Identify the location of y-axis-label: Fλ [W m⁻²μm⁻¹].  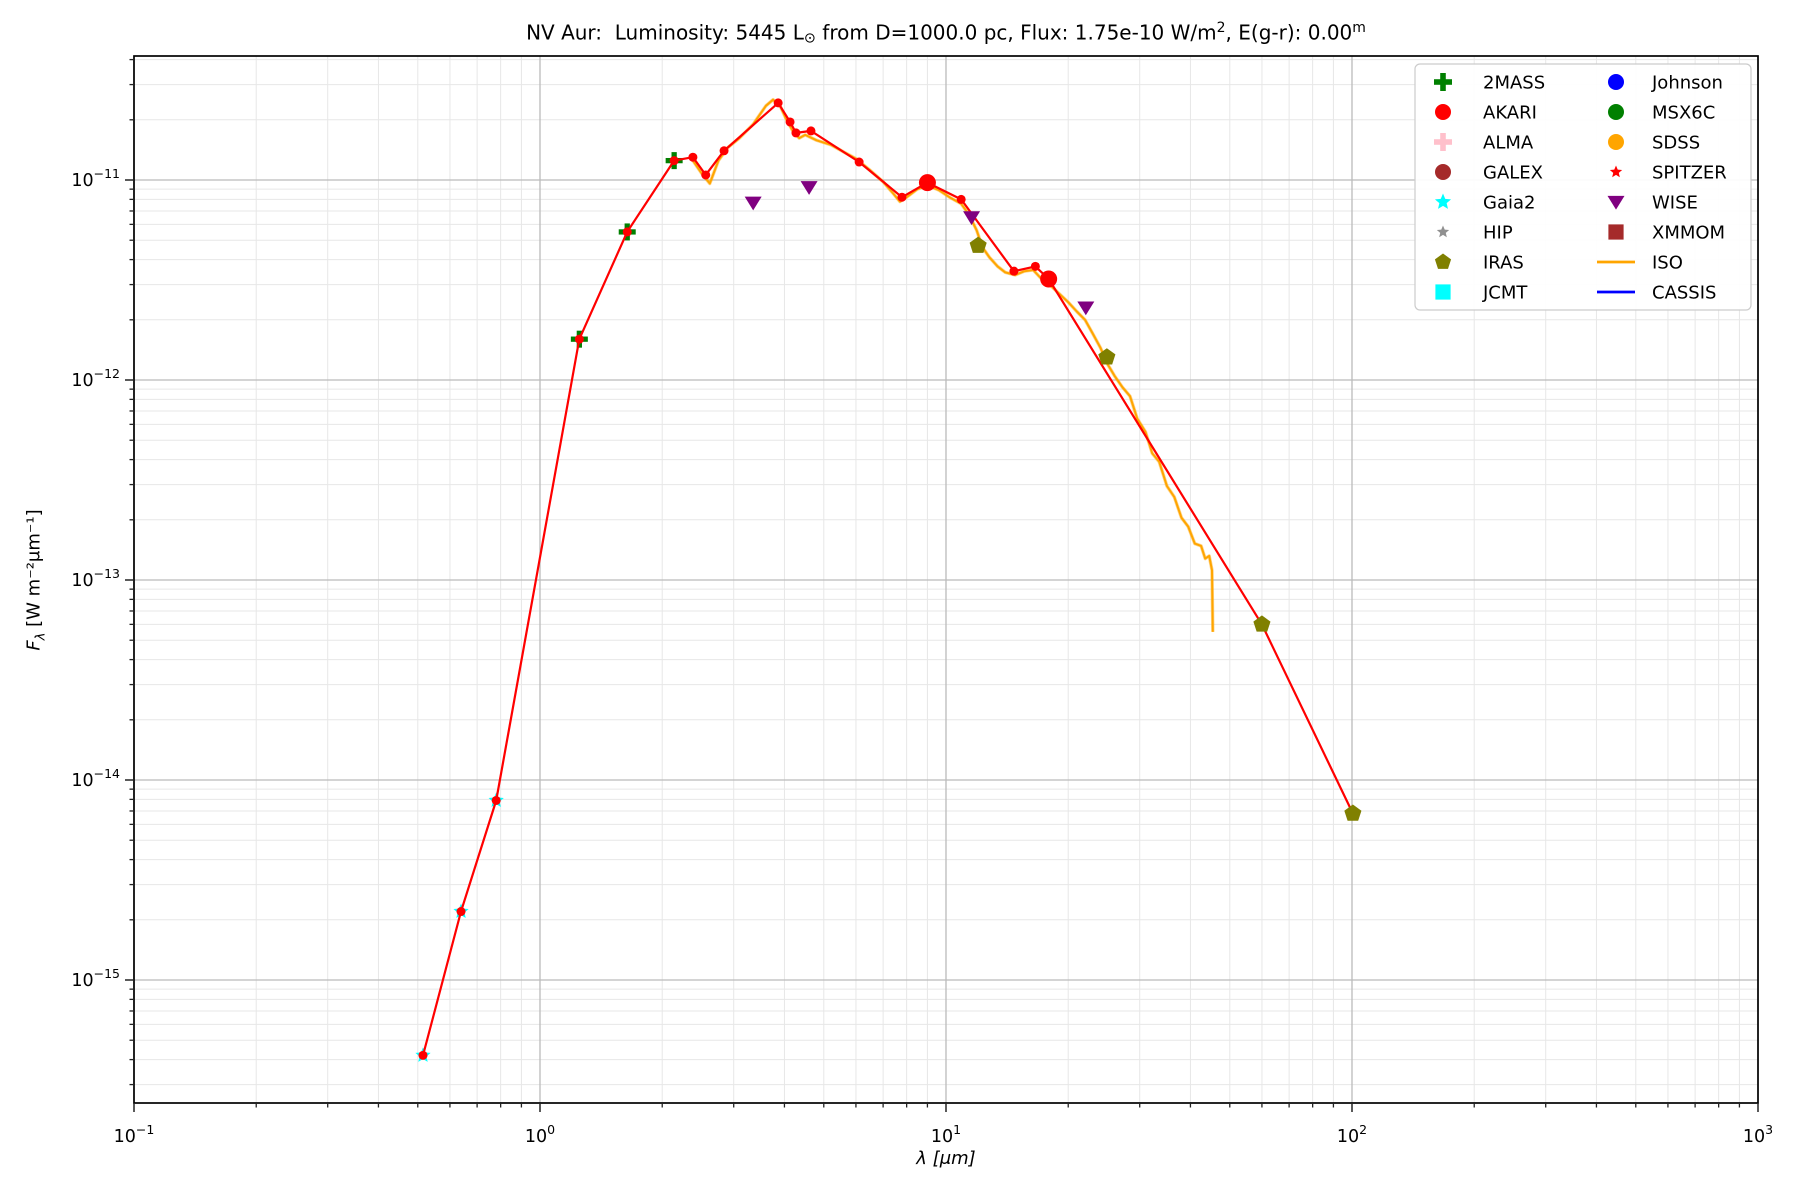
(36, 579).